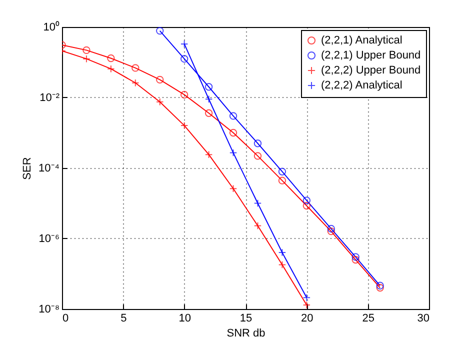  Describe the element at coordinates (49, 239) in the screenshot. I see `y-tick-label: 10⁻⁶` at that location.